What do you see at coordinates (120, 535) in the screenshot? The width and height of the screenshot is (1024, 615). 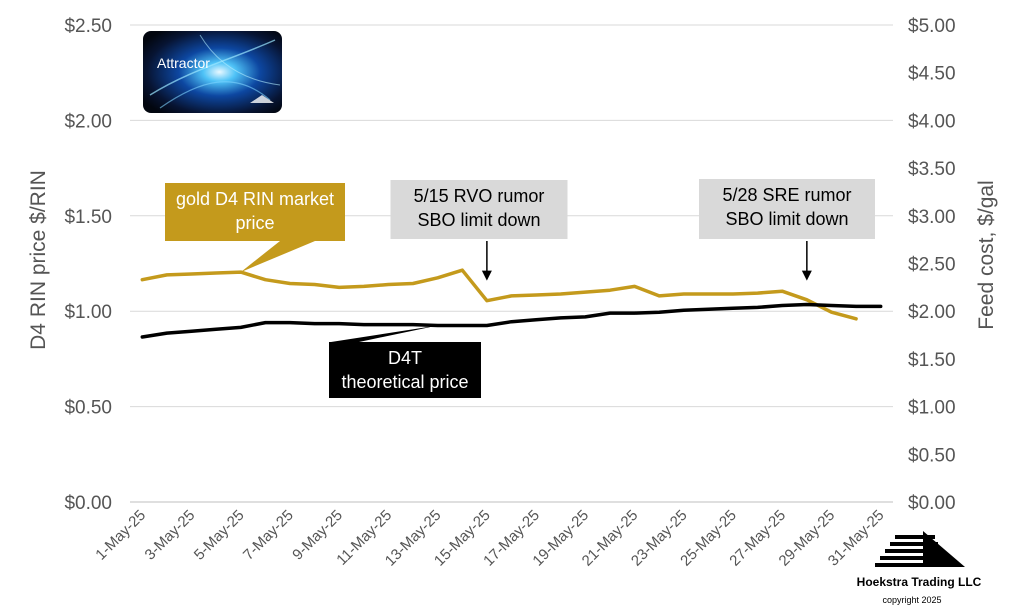 I see `x-tick-label: 1-May-25` at bounding box center [120, 535].